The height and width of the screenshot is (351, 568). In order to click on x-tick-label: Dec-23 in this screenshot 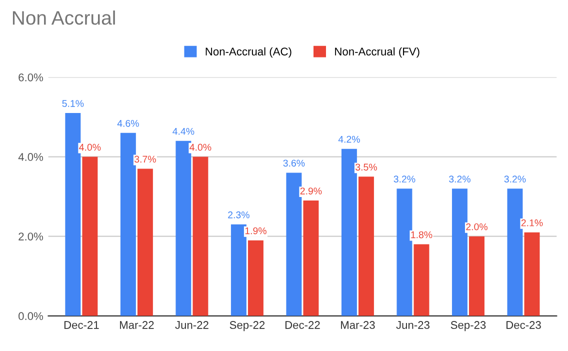, I will do `click(523, 325)`.